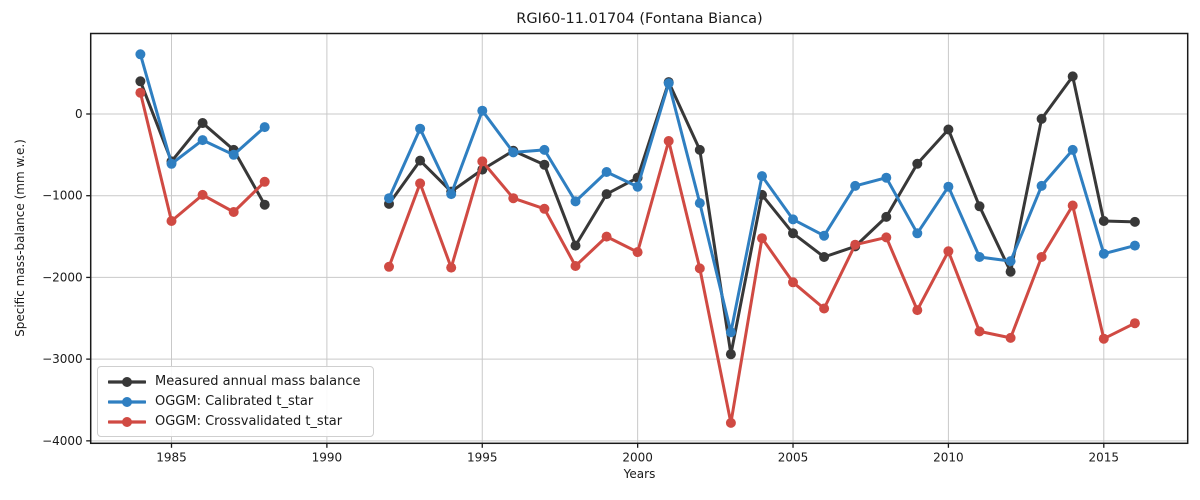  Describe the element at coordinates (1104, 457) in the screenshot. I see `x-tick-label: 2015` at that location.